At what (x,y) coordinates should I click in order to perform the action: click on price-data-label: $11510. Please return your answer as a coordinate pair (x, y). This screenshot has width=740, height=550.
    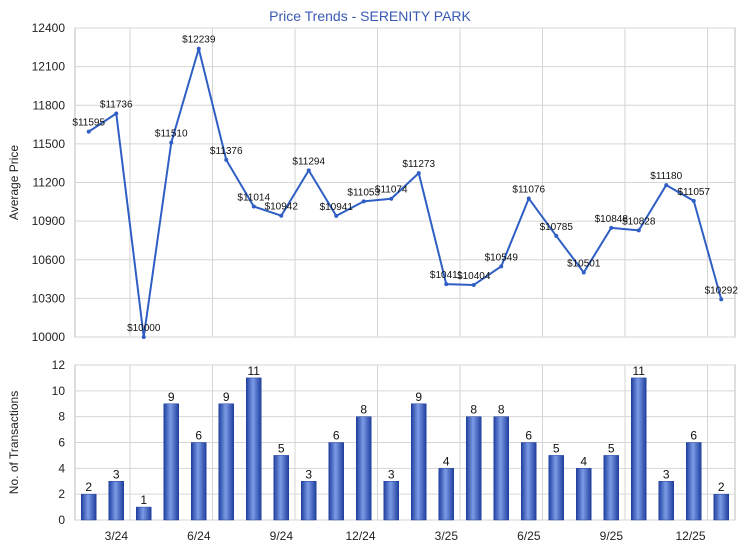
    Looking at the image, I should click on (171, 134).